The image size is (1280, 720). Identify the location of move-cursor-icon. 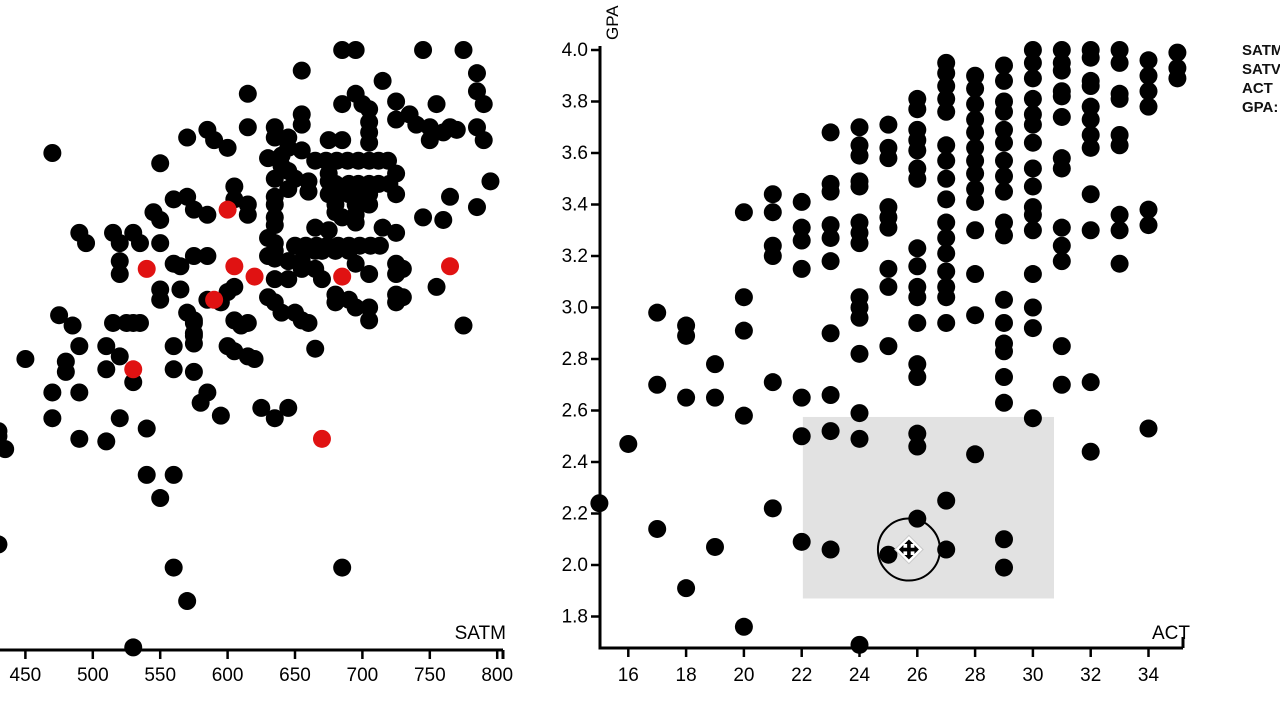
(909, 549).